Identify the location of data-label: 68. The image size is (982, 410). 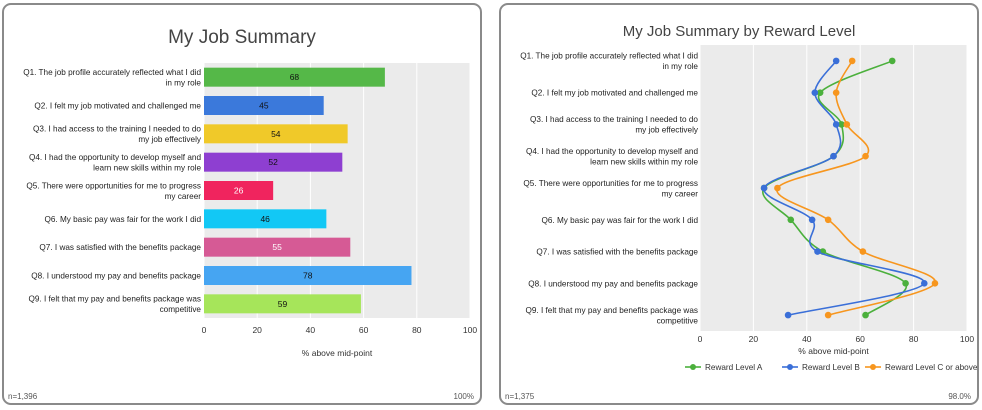
(295, 77).